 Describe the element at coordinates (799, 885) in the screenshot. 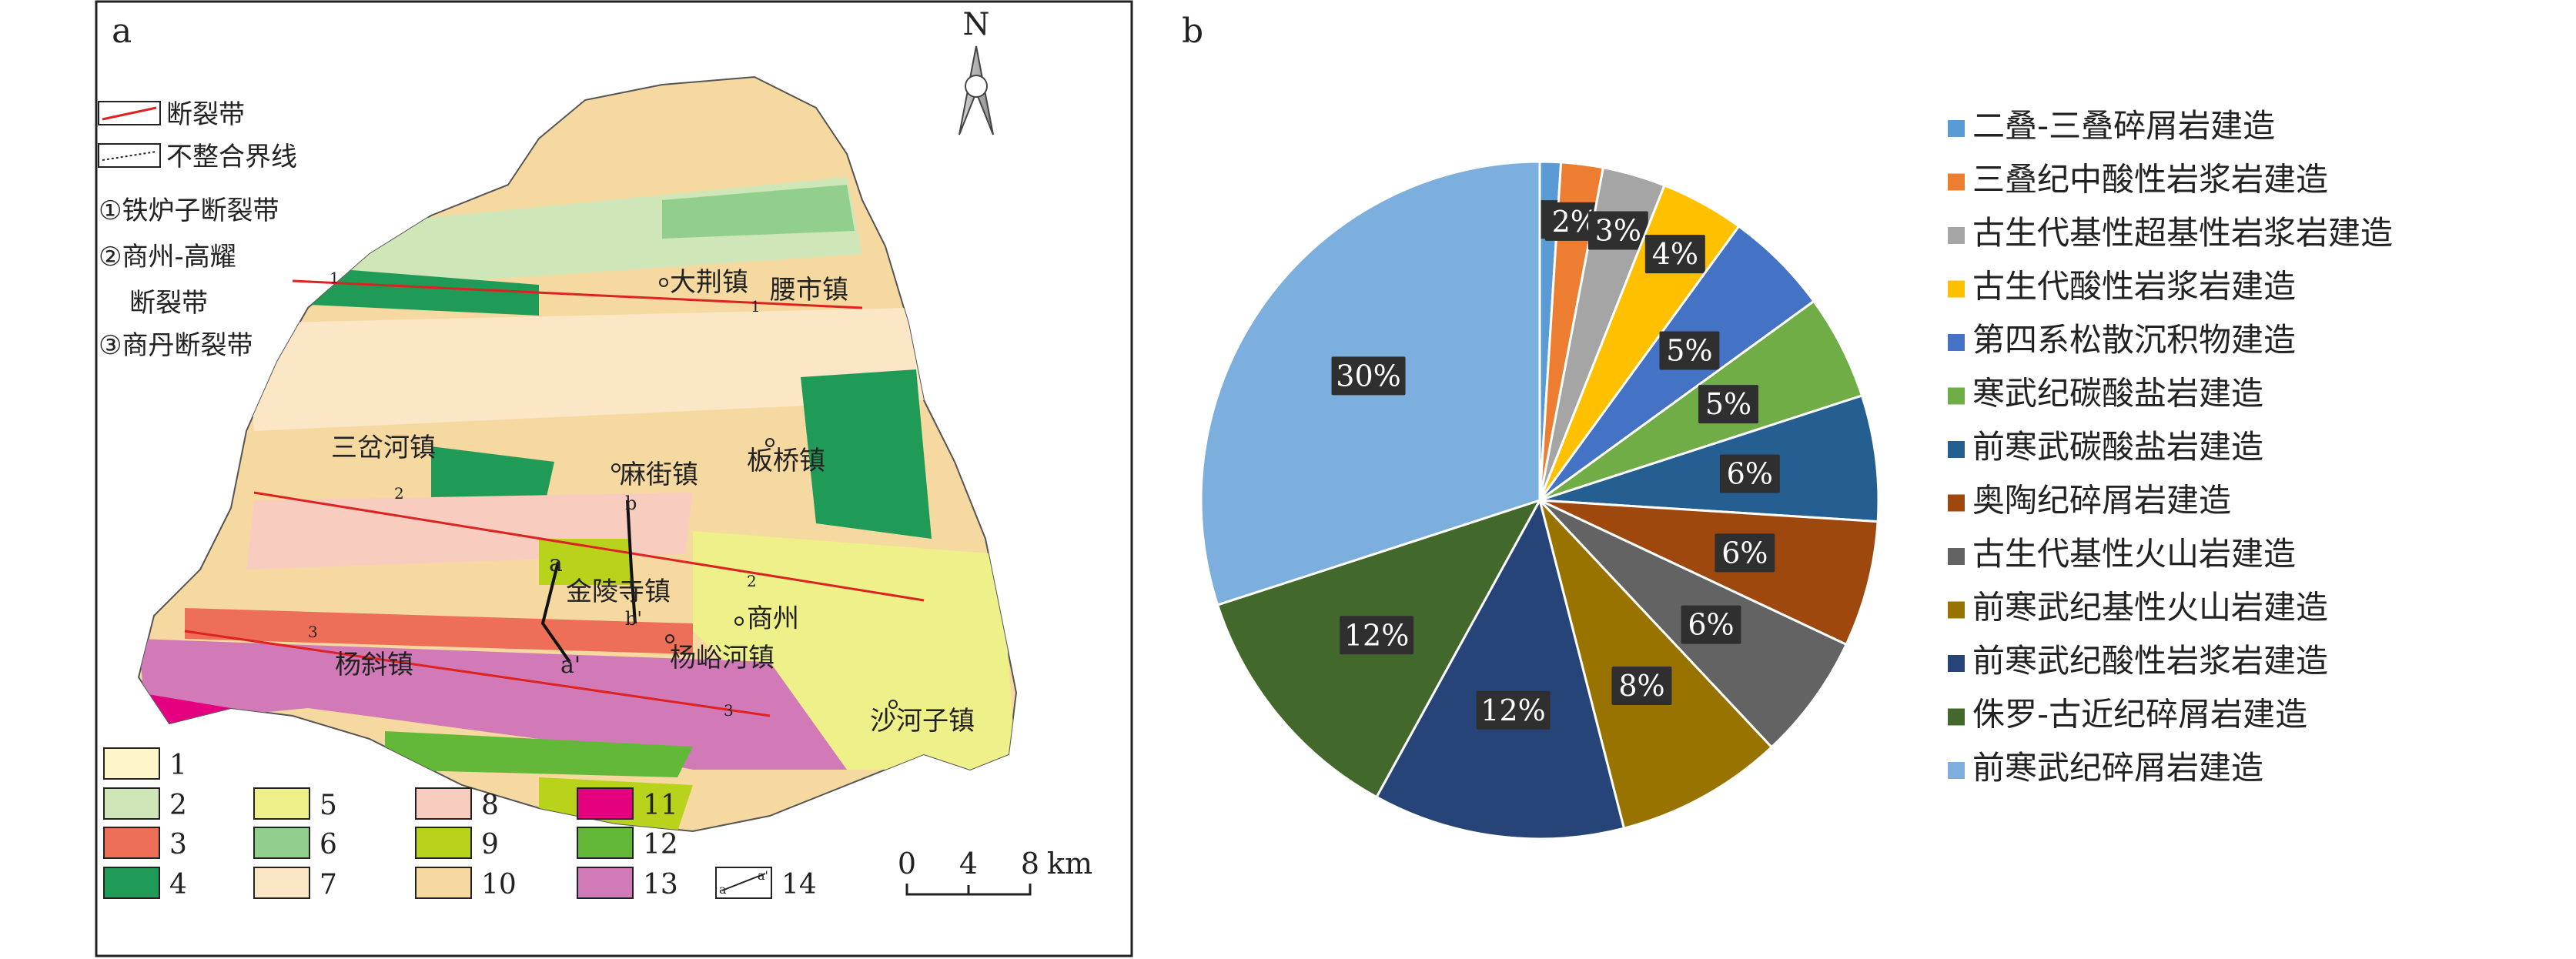

I see `legend-number-14: 14` at that location.